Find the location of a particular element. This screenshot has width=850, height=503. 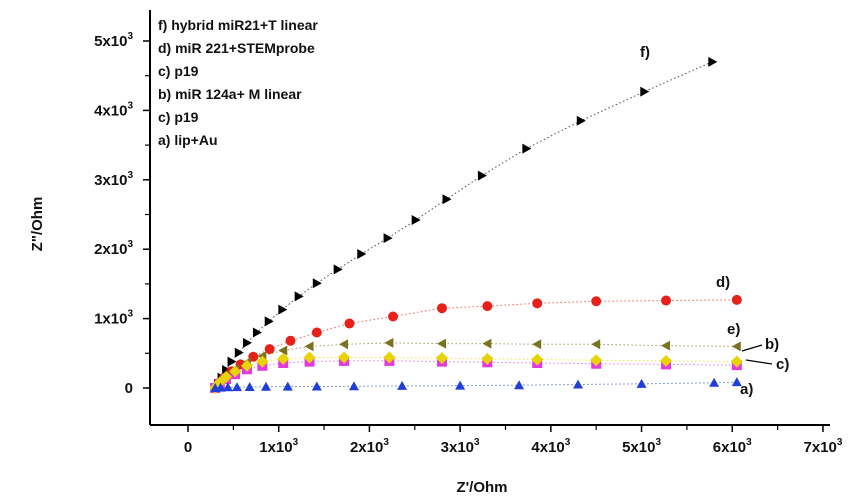

x-tick-label: 6x10³ is located at coordinates (732, 446).